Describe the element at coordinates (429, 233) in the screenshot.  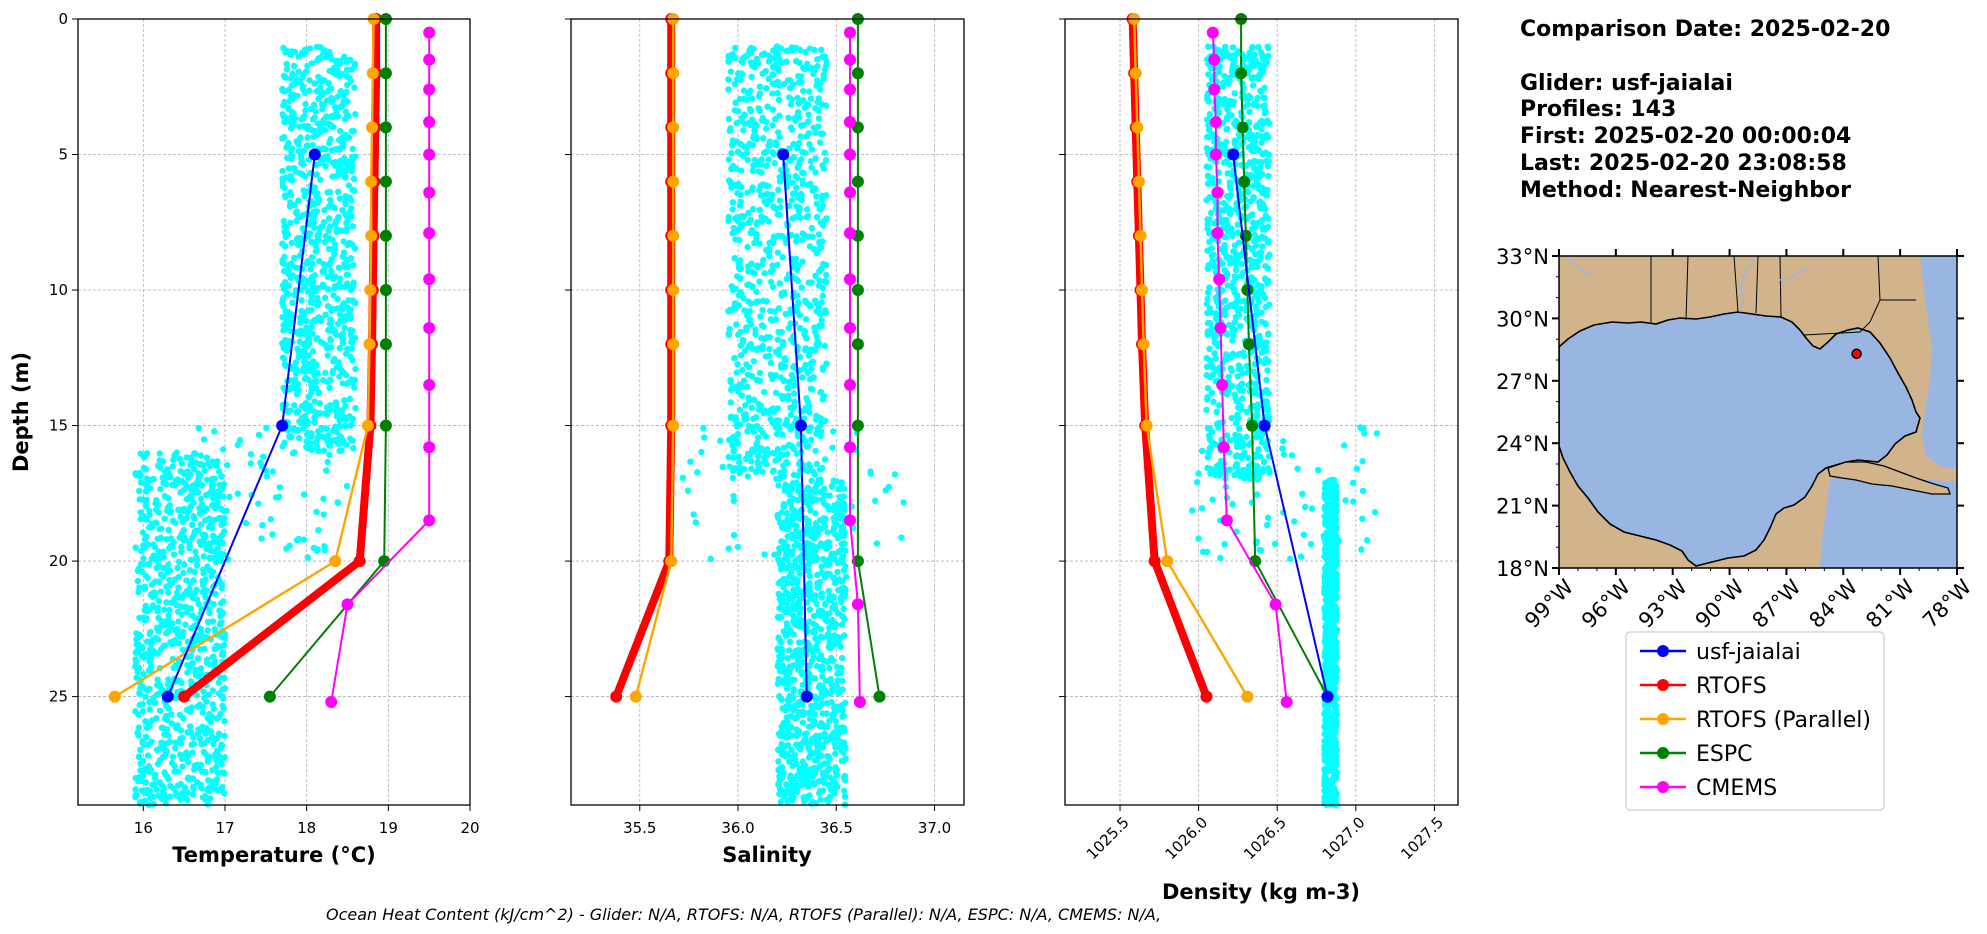
I see `series-point` at that location.